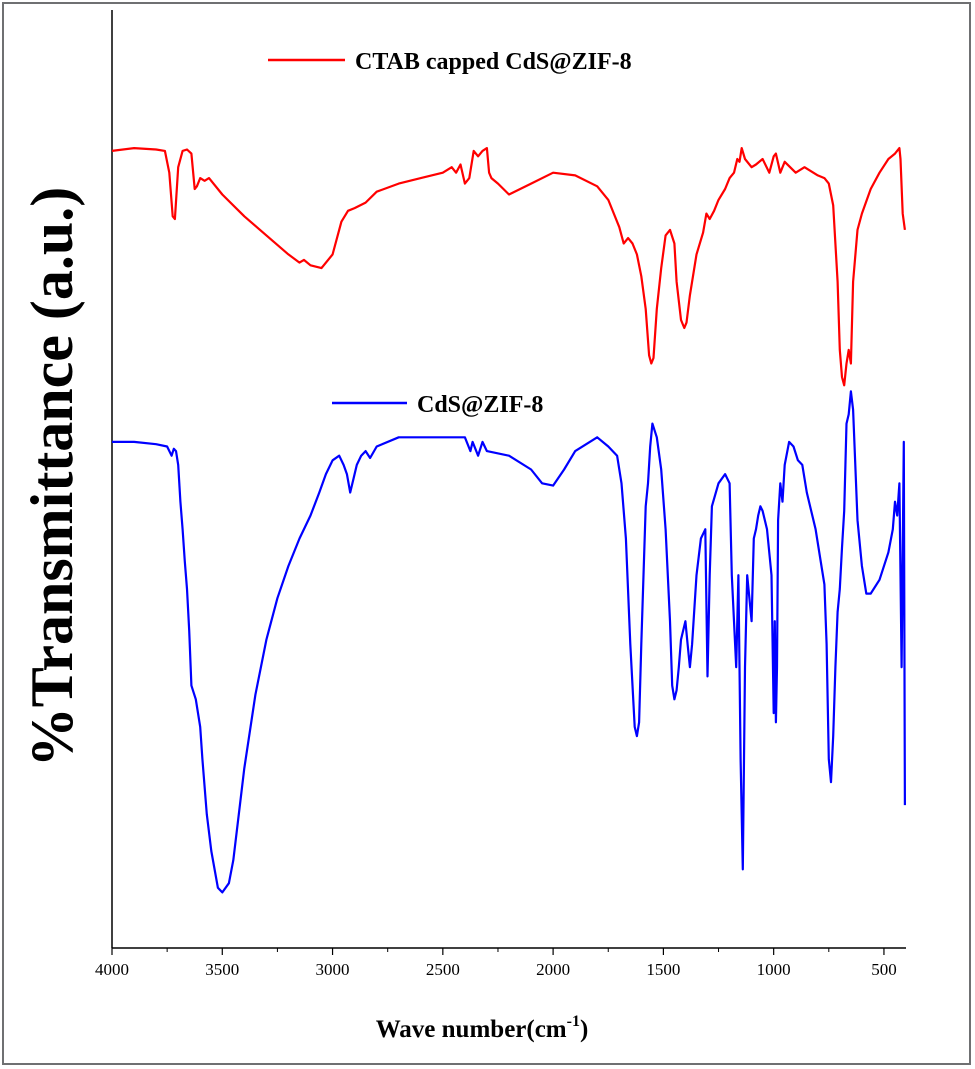 Image resolution: width=975 pixels, height=1069 pixels. I want to click on x-axis-title-superscript: -1, so click(573, 1021).